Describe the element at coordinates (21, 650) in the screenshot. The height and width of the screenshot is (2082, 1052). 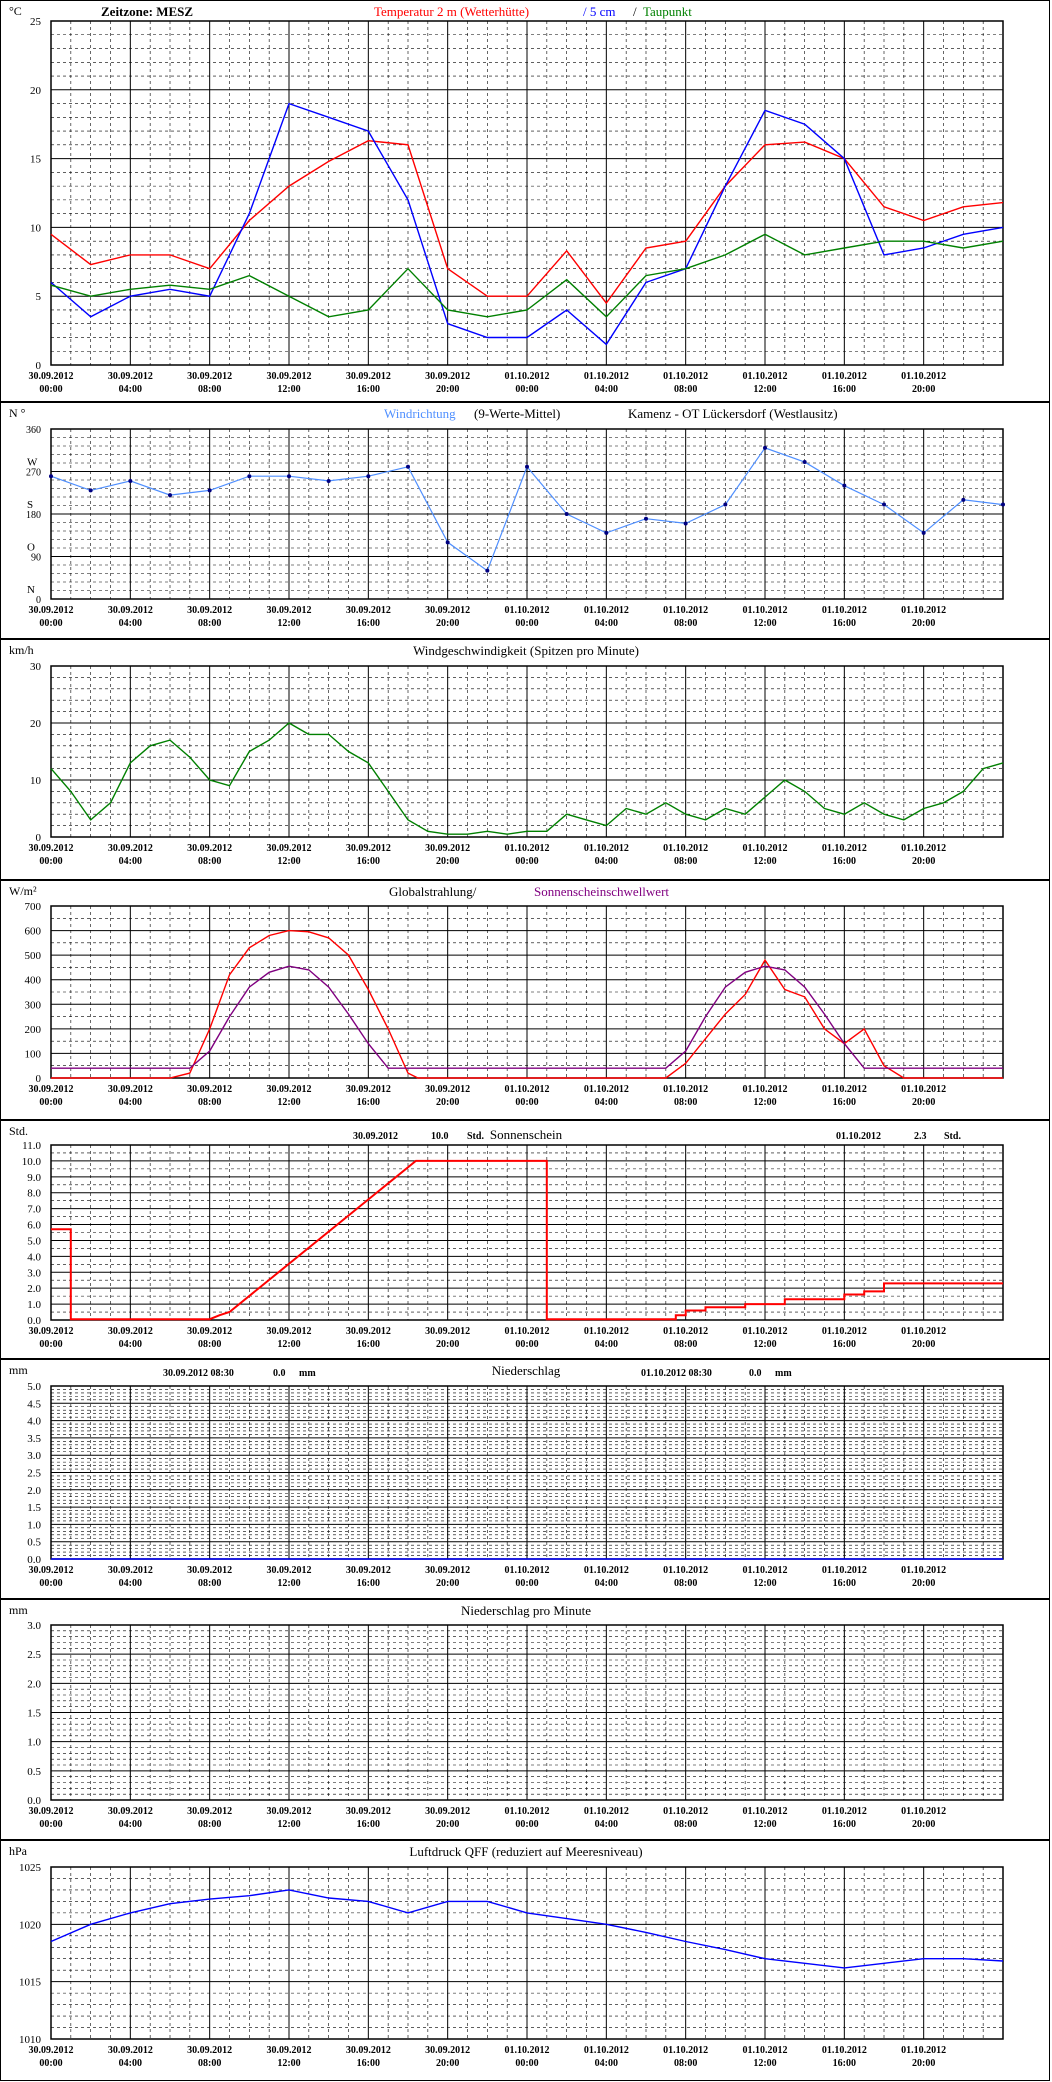
I see `unit-label: km/h` at that location.